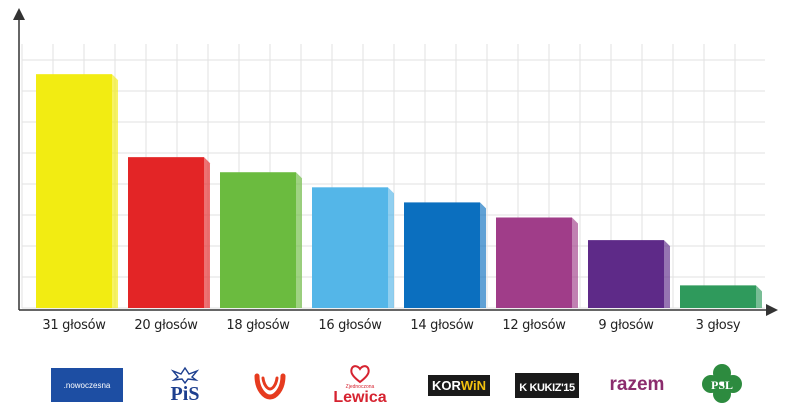 This screenshot has width=795, height=418. I want to click on logo-lewica-top-text: Zjednoczona, so click(360, 387).